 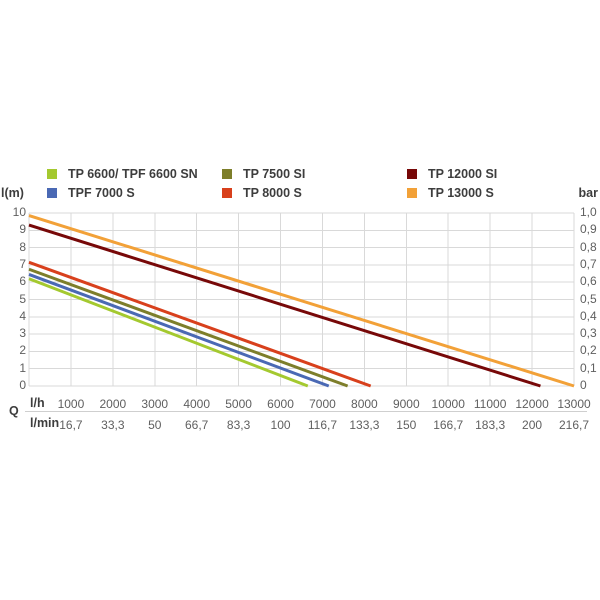 I want to click on x-tick-lmin-7: 133,3, so click(x=364, y=425).